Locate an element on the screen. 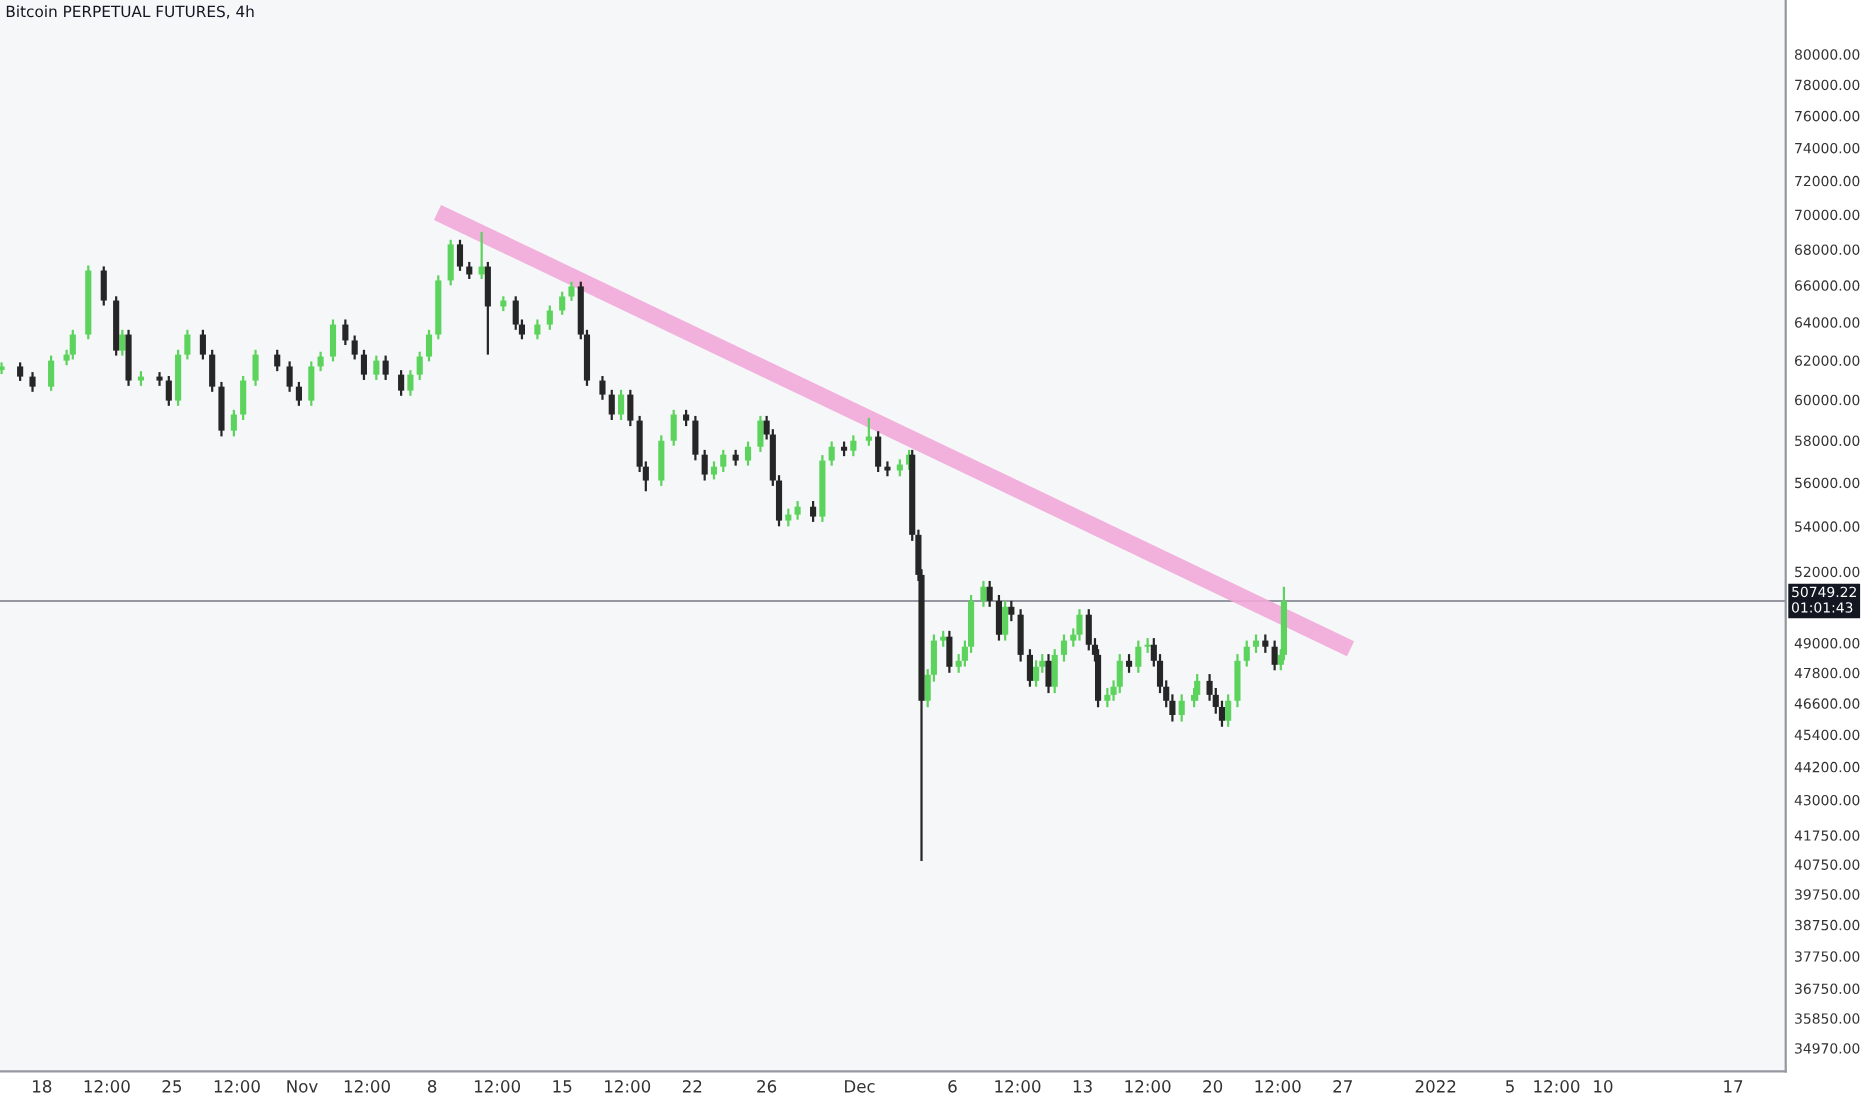  x-tick-label: 8 is located at coordinates (432, 1086).